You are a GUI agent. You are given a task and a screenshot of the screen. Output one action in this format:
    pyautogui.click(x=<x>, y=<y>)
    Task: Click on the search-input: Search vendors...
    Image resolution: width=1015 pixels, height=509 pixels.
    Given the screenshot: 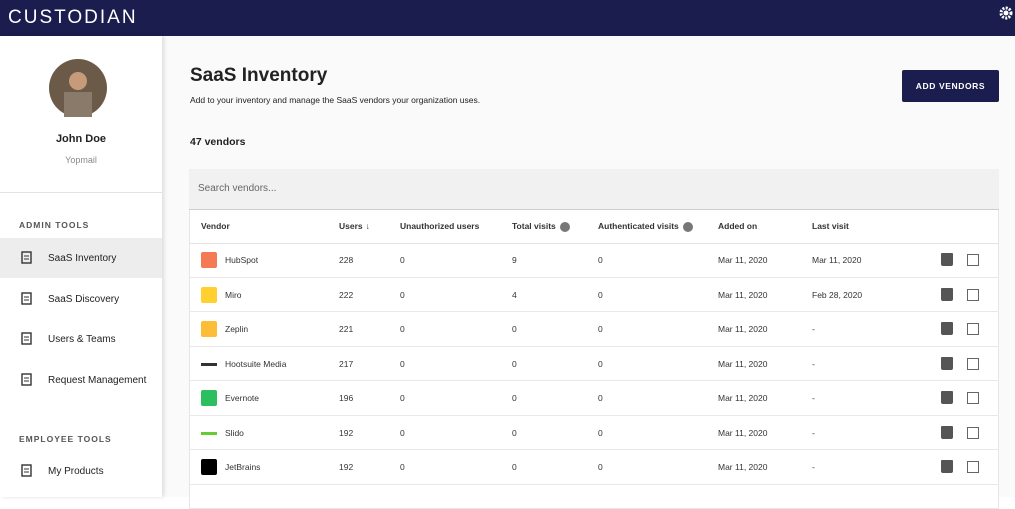 What is the action you would take?
    pyautogui.click(x=594, y=189)
    